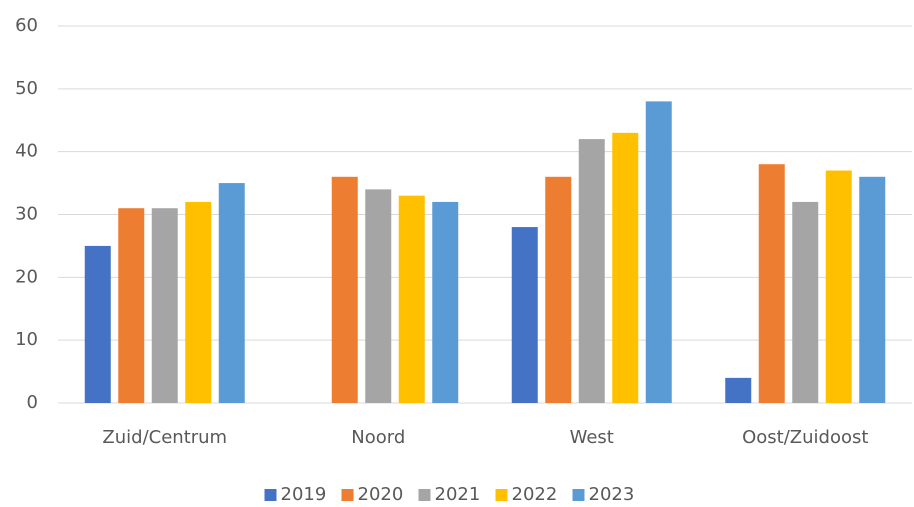 The width and height of the screenshot is (914, 507). Describe the element at coordinates (378, 437) in the screenshot. I see `x-tick-label: Noord` at that location.